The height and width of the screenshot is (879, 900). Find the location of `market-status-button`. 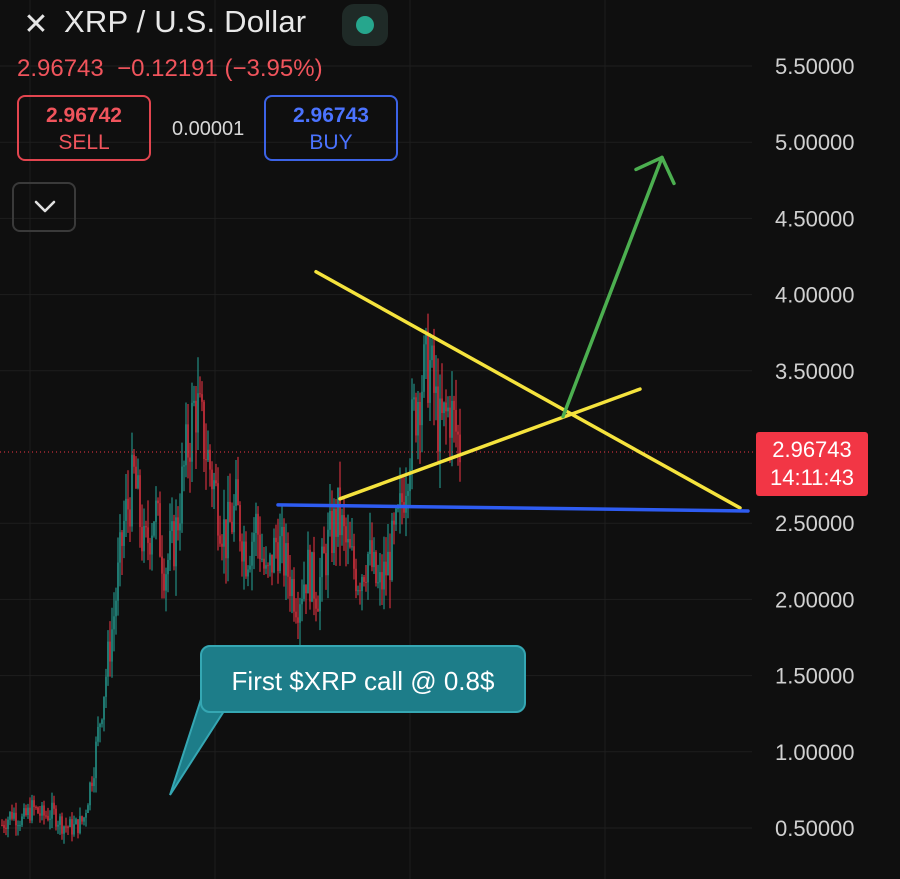

market-status-button is located at coordinates (365, 25).